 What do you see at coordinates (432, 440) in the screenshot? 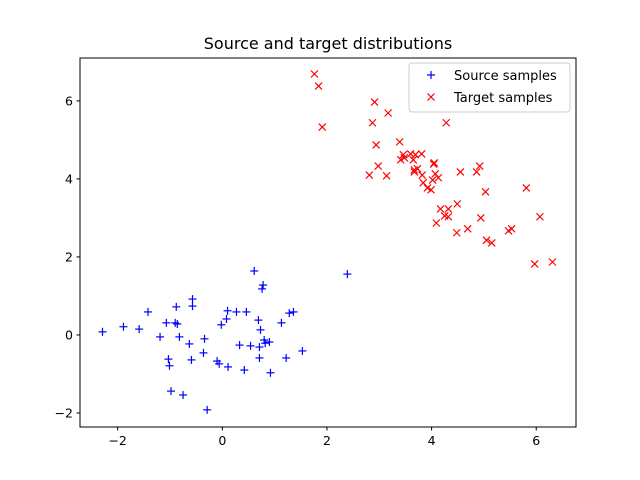
I see `x-tick-label: 4` at bounding box center [432, 440].